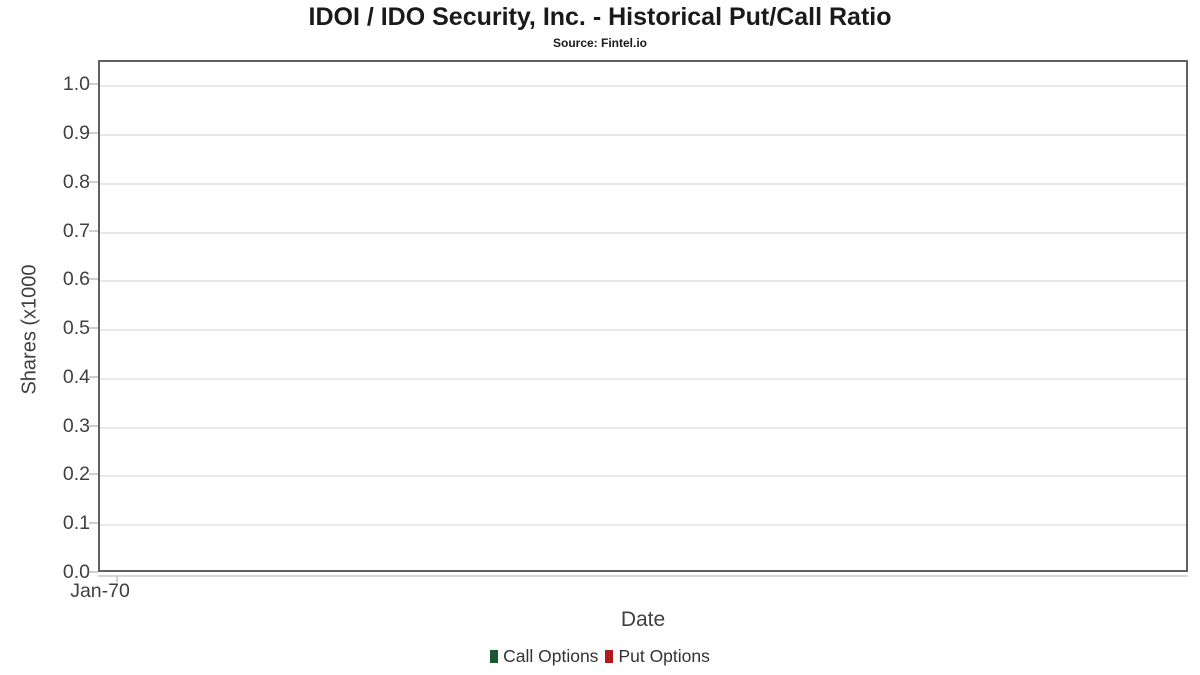  Describe the element at coordinates (600, 656) in the screenshot. I see `legend: Call Options Put Options` at that location.